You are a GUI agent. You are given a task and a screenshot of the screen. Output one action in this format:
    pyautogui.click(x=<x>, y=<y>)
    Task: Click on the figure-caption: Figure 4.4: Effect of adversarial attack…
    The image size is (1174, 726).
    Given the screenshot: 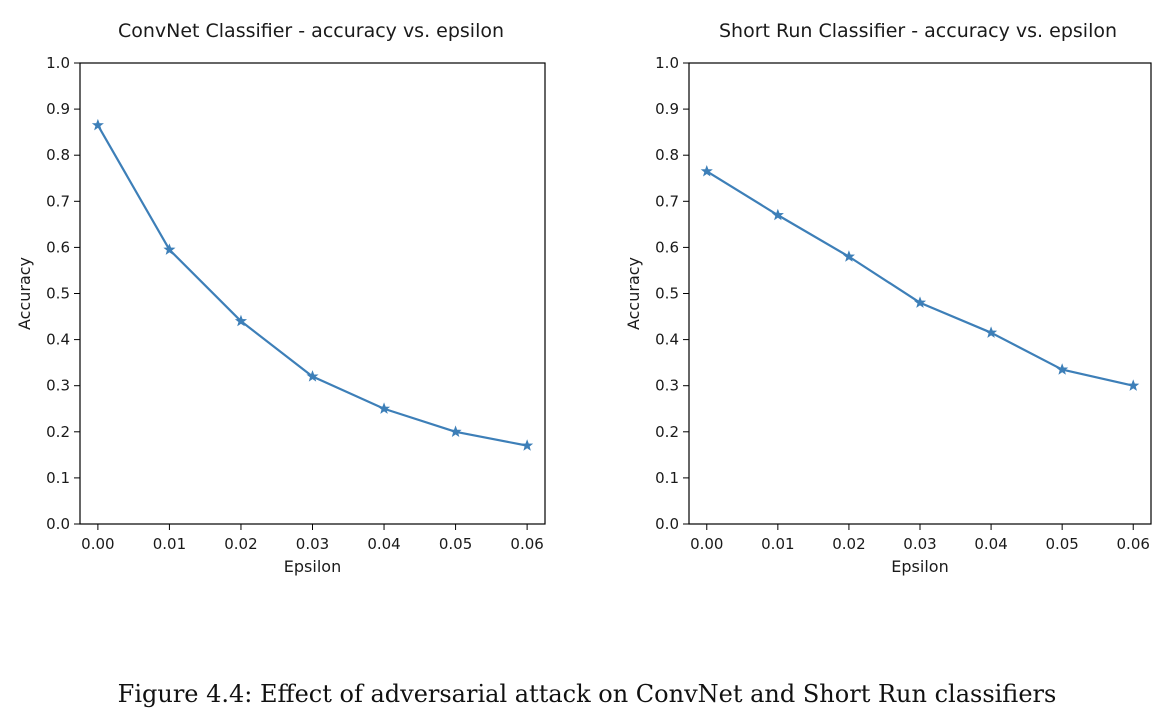 What is the action you would take?
    pyautogui.click(x=587, y=694)
    